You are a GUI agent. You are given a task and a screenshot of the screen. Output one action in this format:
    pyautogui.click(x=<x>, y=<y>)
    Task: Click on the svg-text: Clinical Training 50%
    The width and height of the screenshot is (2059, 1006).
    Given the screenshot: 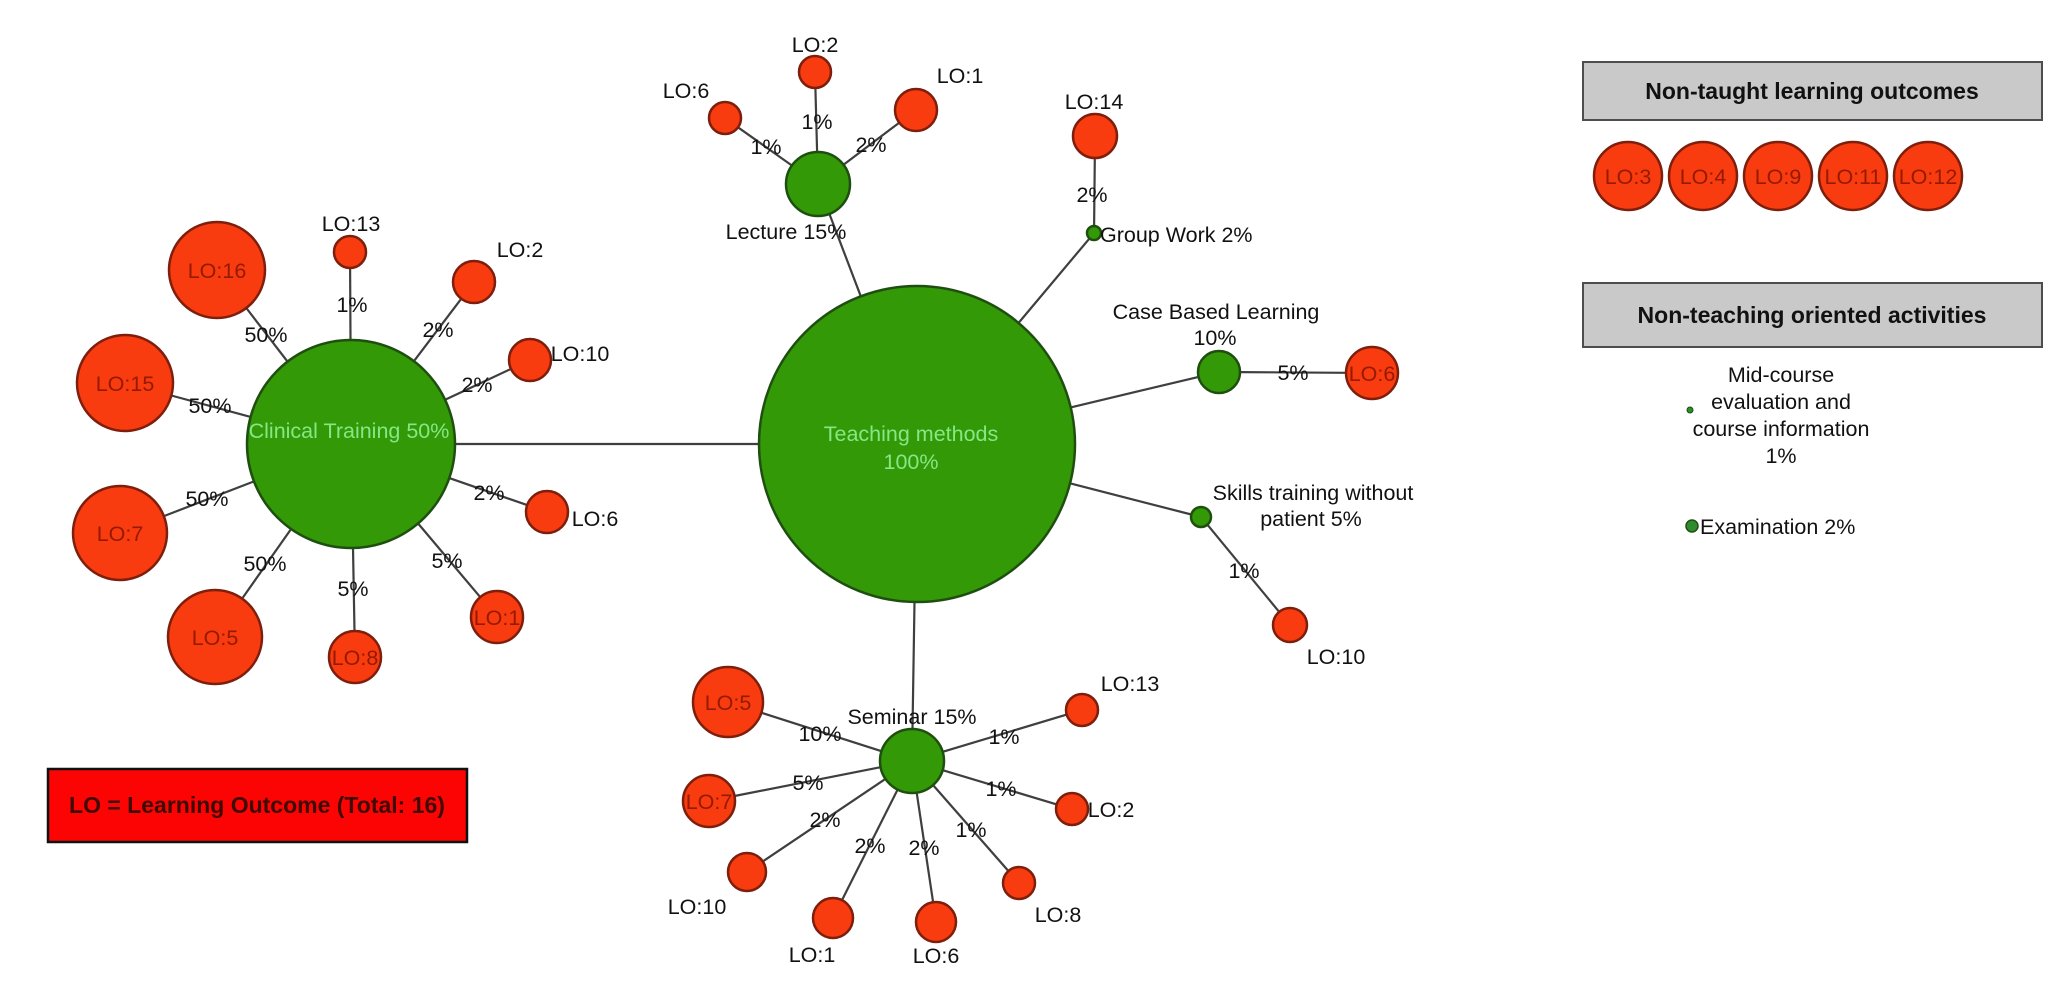 What is the action you would take?
    pyautogui.click(x=349, y=431)
    